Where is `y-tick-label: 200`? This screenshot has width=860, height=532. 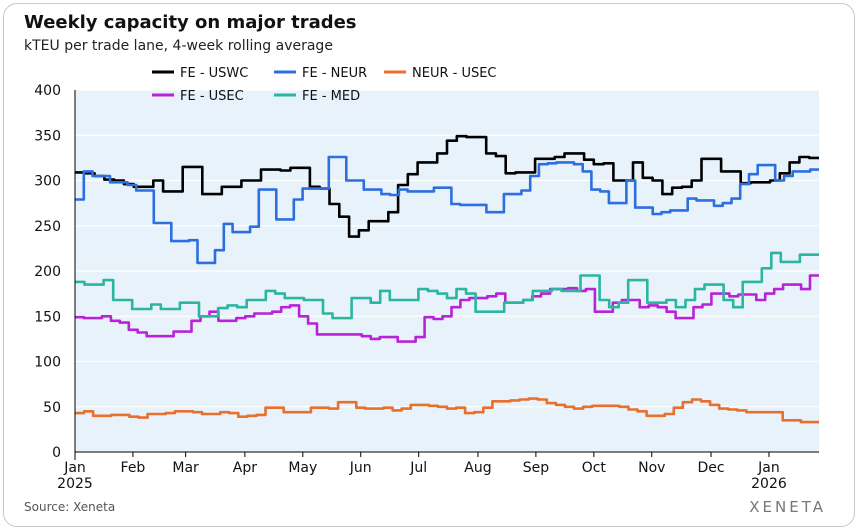 y-tick-label: 200 is located at coordinates (47, 272).